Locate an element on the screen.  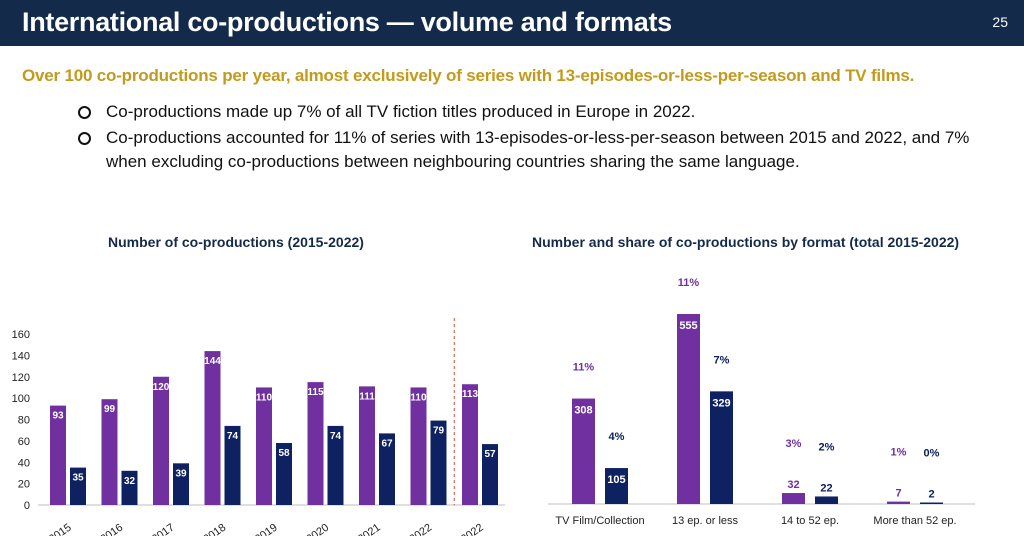
data-label: 39 is located at coordinates (181, 473).